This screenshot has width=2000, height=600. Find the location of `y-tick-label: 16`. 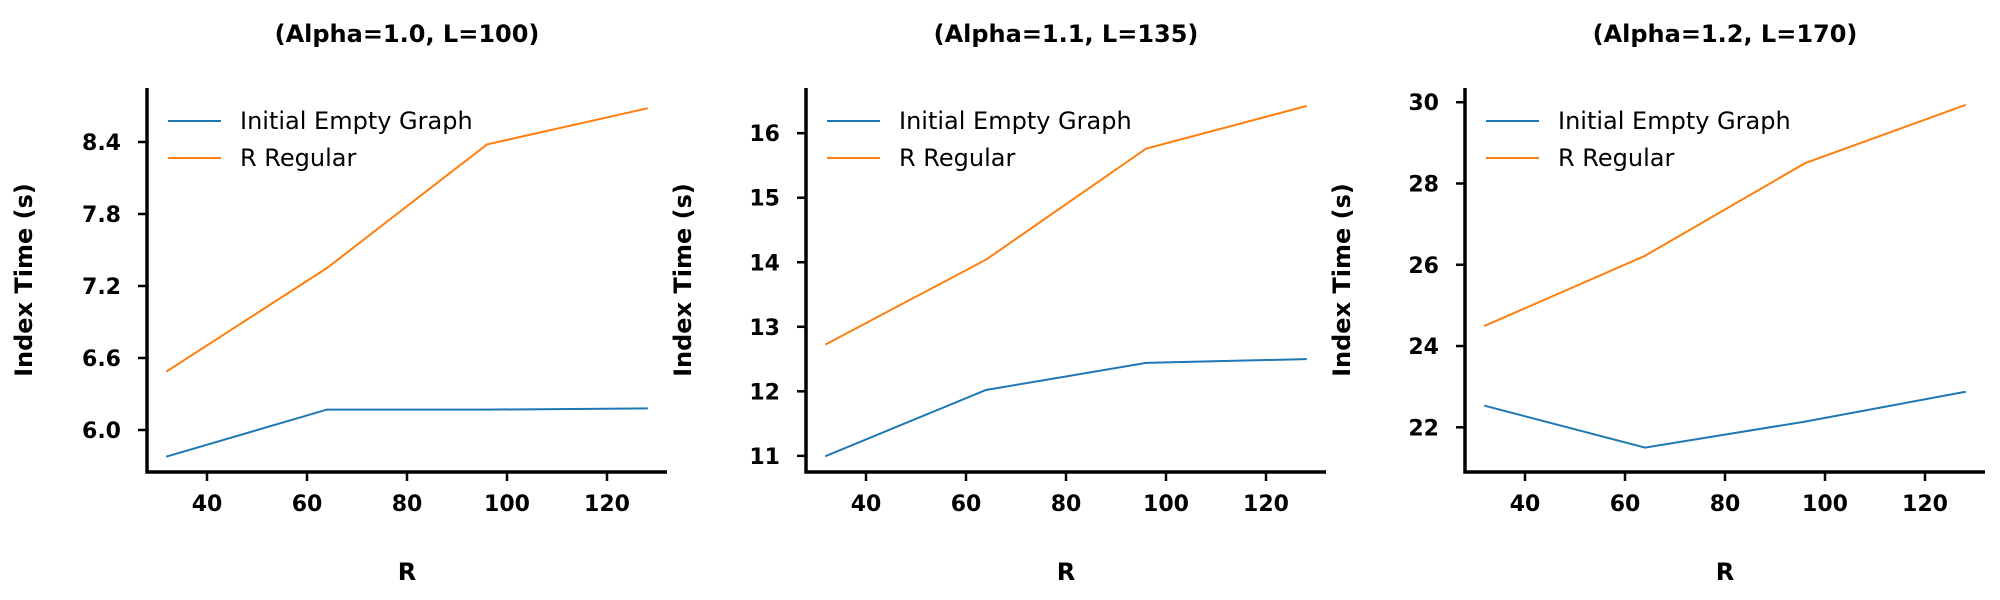

y-tick-label: 16 is located at coordinates (764, 134).